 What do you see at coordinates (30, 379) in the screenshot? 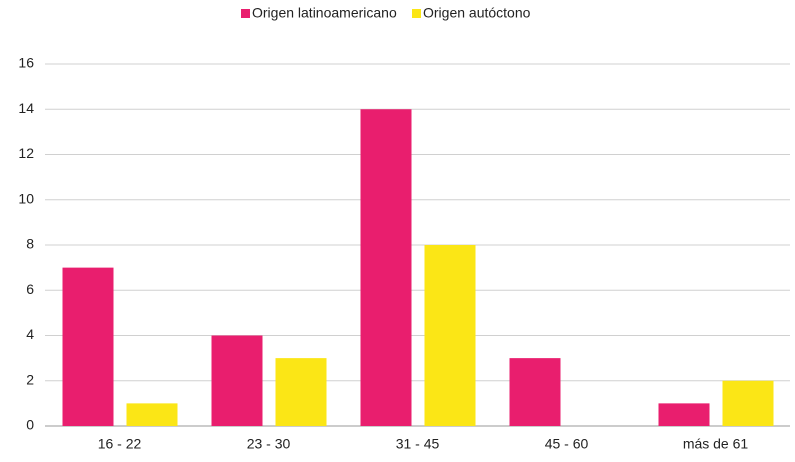
I see `y-tick-label: 2` at bounding box center [30, 379].